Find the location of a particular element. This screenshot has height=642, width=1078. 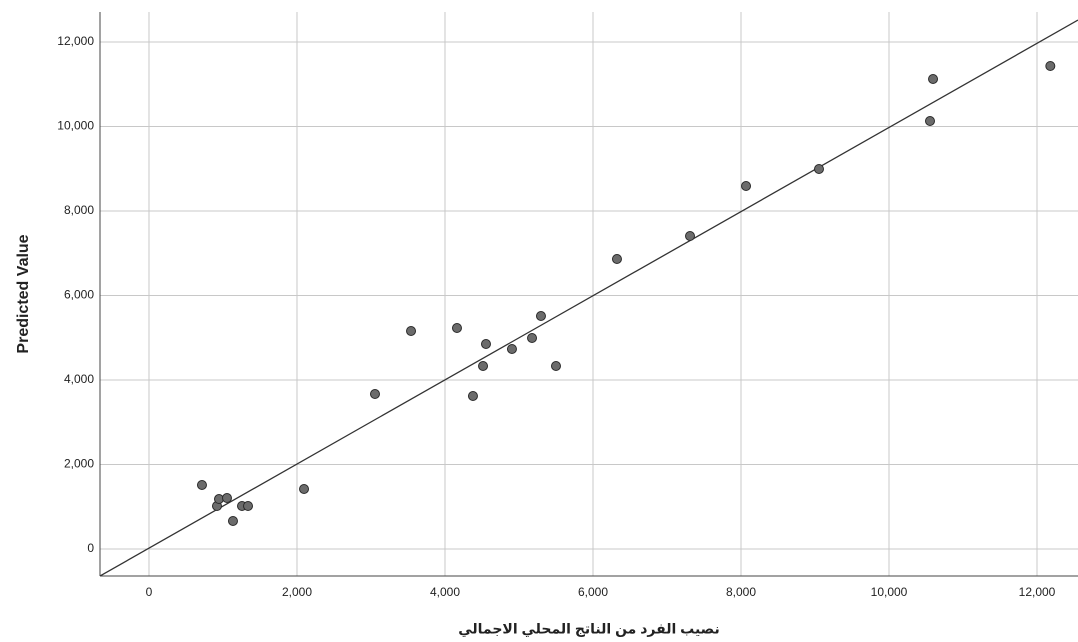

x-tick-label: 0 is located at coordinates (149, 592).